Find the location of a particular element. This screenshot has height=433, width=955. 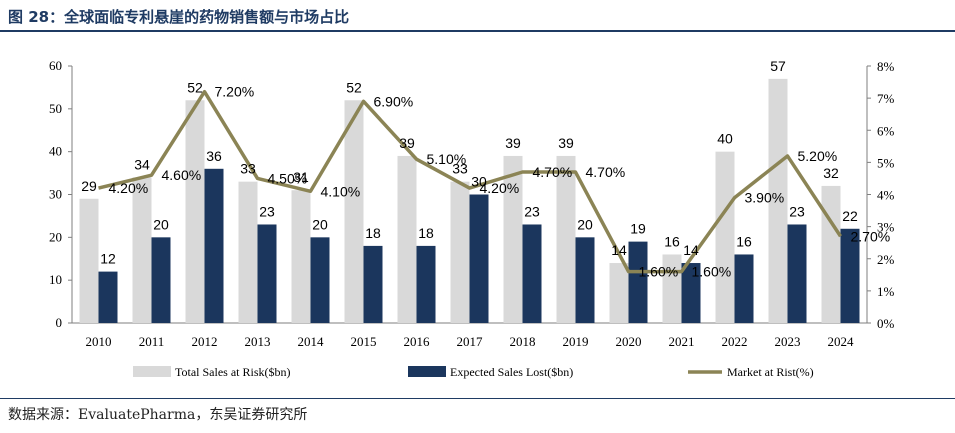

label-sales-lost: 12 is located at coordinates (108, 259).